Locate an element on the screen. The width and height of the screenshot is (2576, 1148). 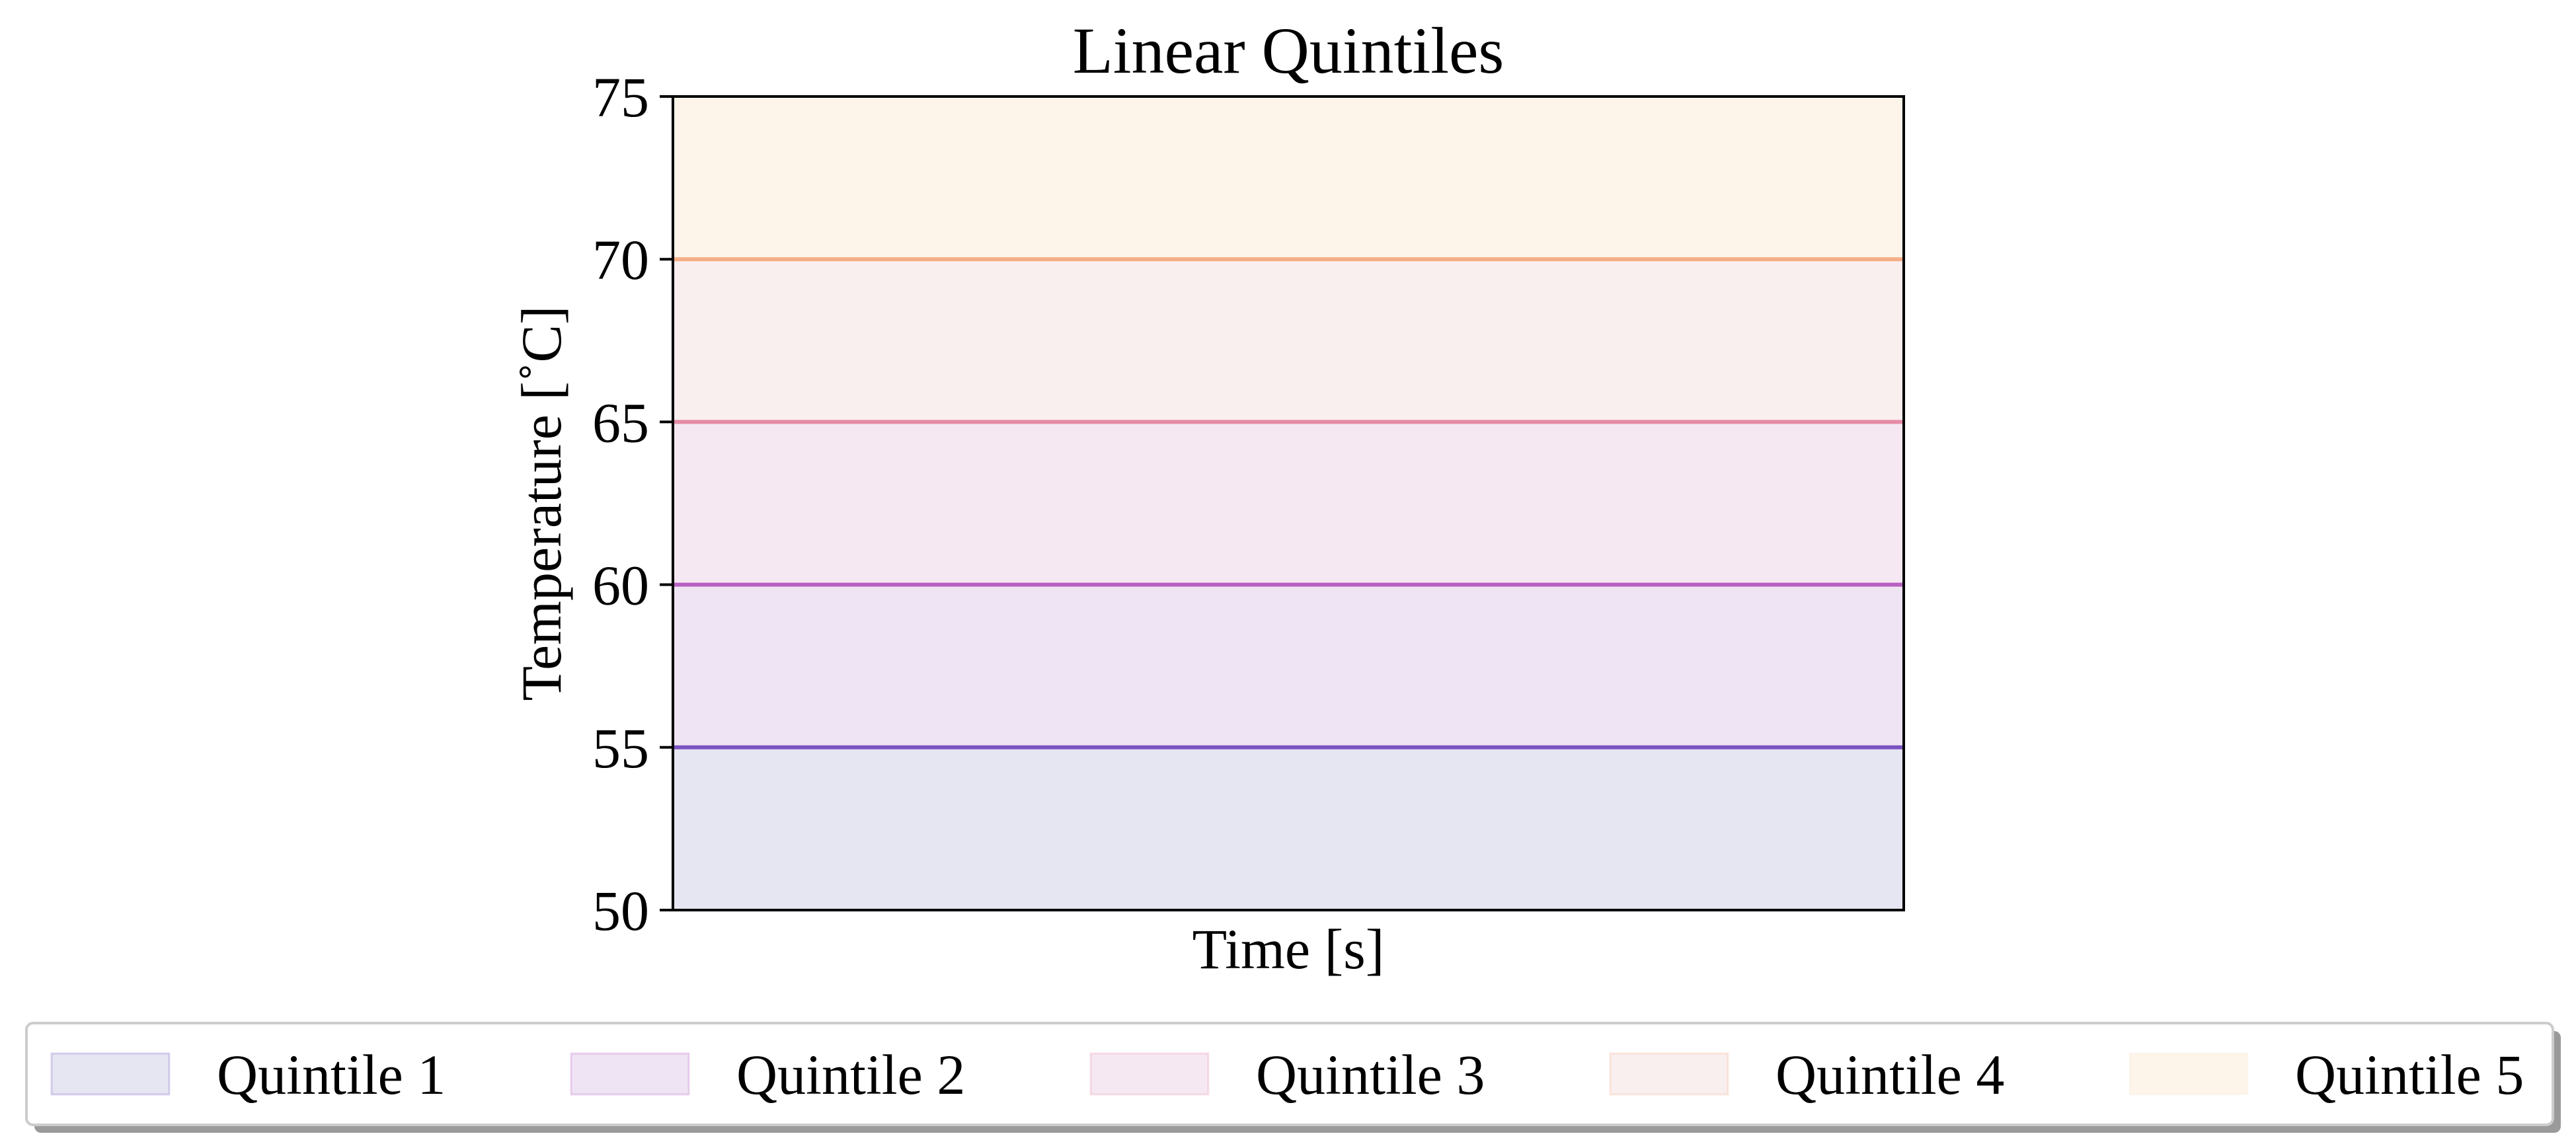
legend-item-quintile-1: Quintile 1 is located at coordinates (248, 1074).